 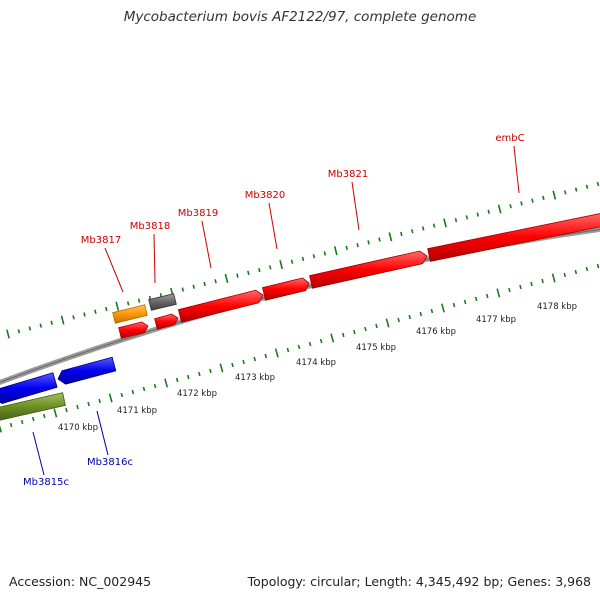 I want to click on ruler-label: 4170 kbp, so click(x=78, y=428).